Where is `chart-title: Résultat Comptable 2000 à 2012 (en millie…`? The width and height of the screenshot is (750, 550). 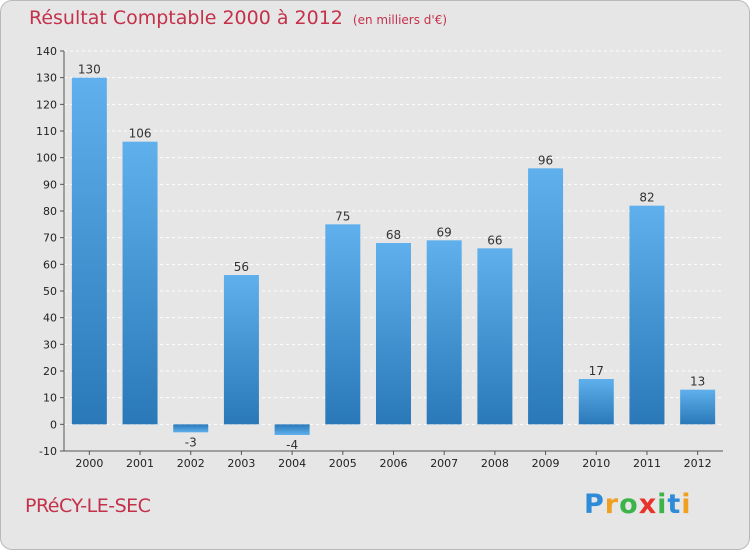 chart-title: Résultat Comptable 2000 à 2012 (en millie… is located at coordinates (238, 18).